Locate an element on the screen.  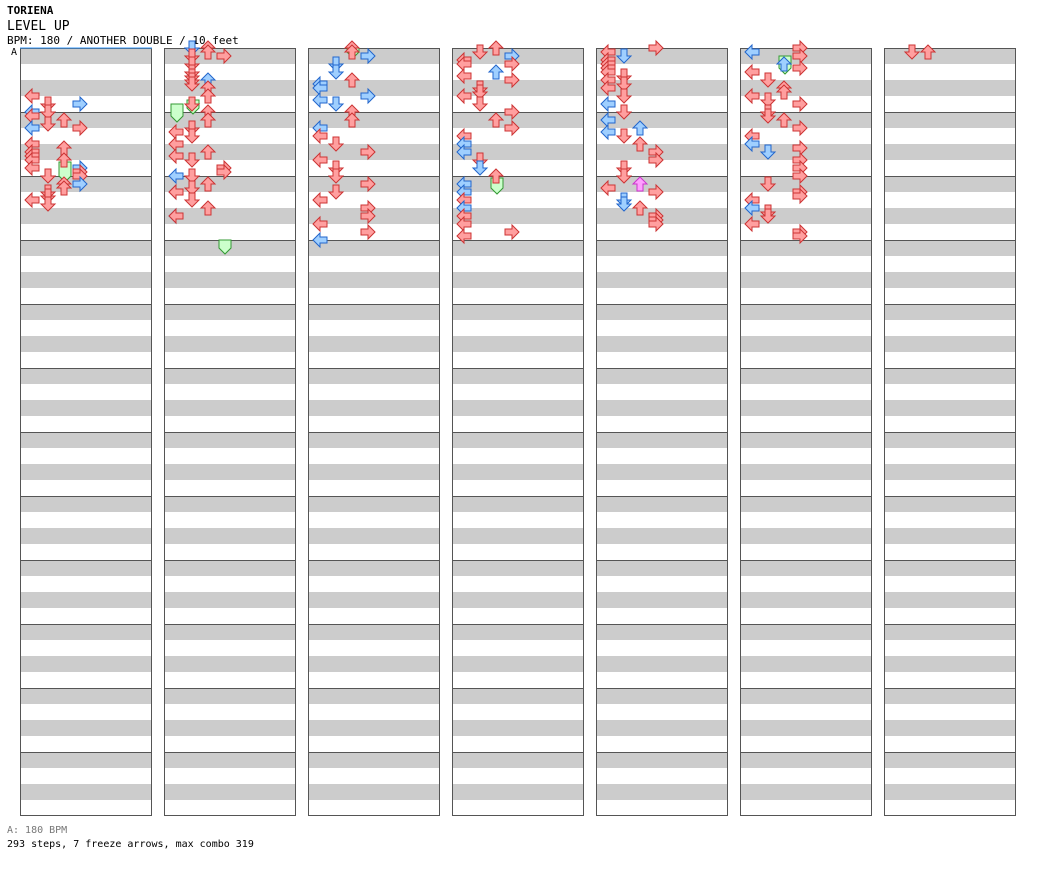
chart-meta: BPM: 180 / ANOTHER DOUBLE / 10 feet is located at coordinates (123, 40).